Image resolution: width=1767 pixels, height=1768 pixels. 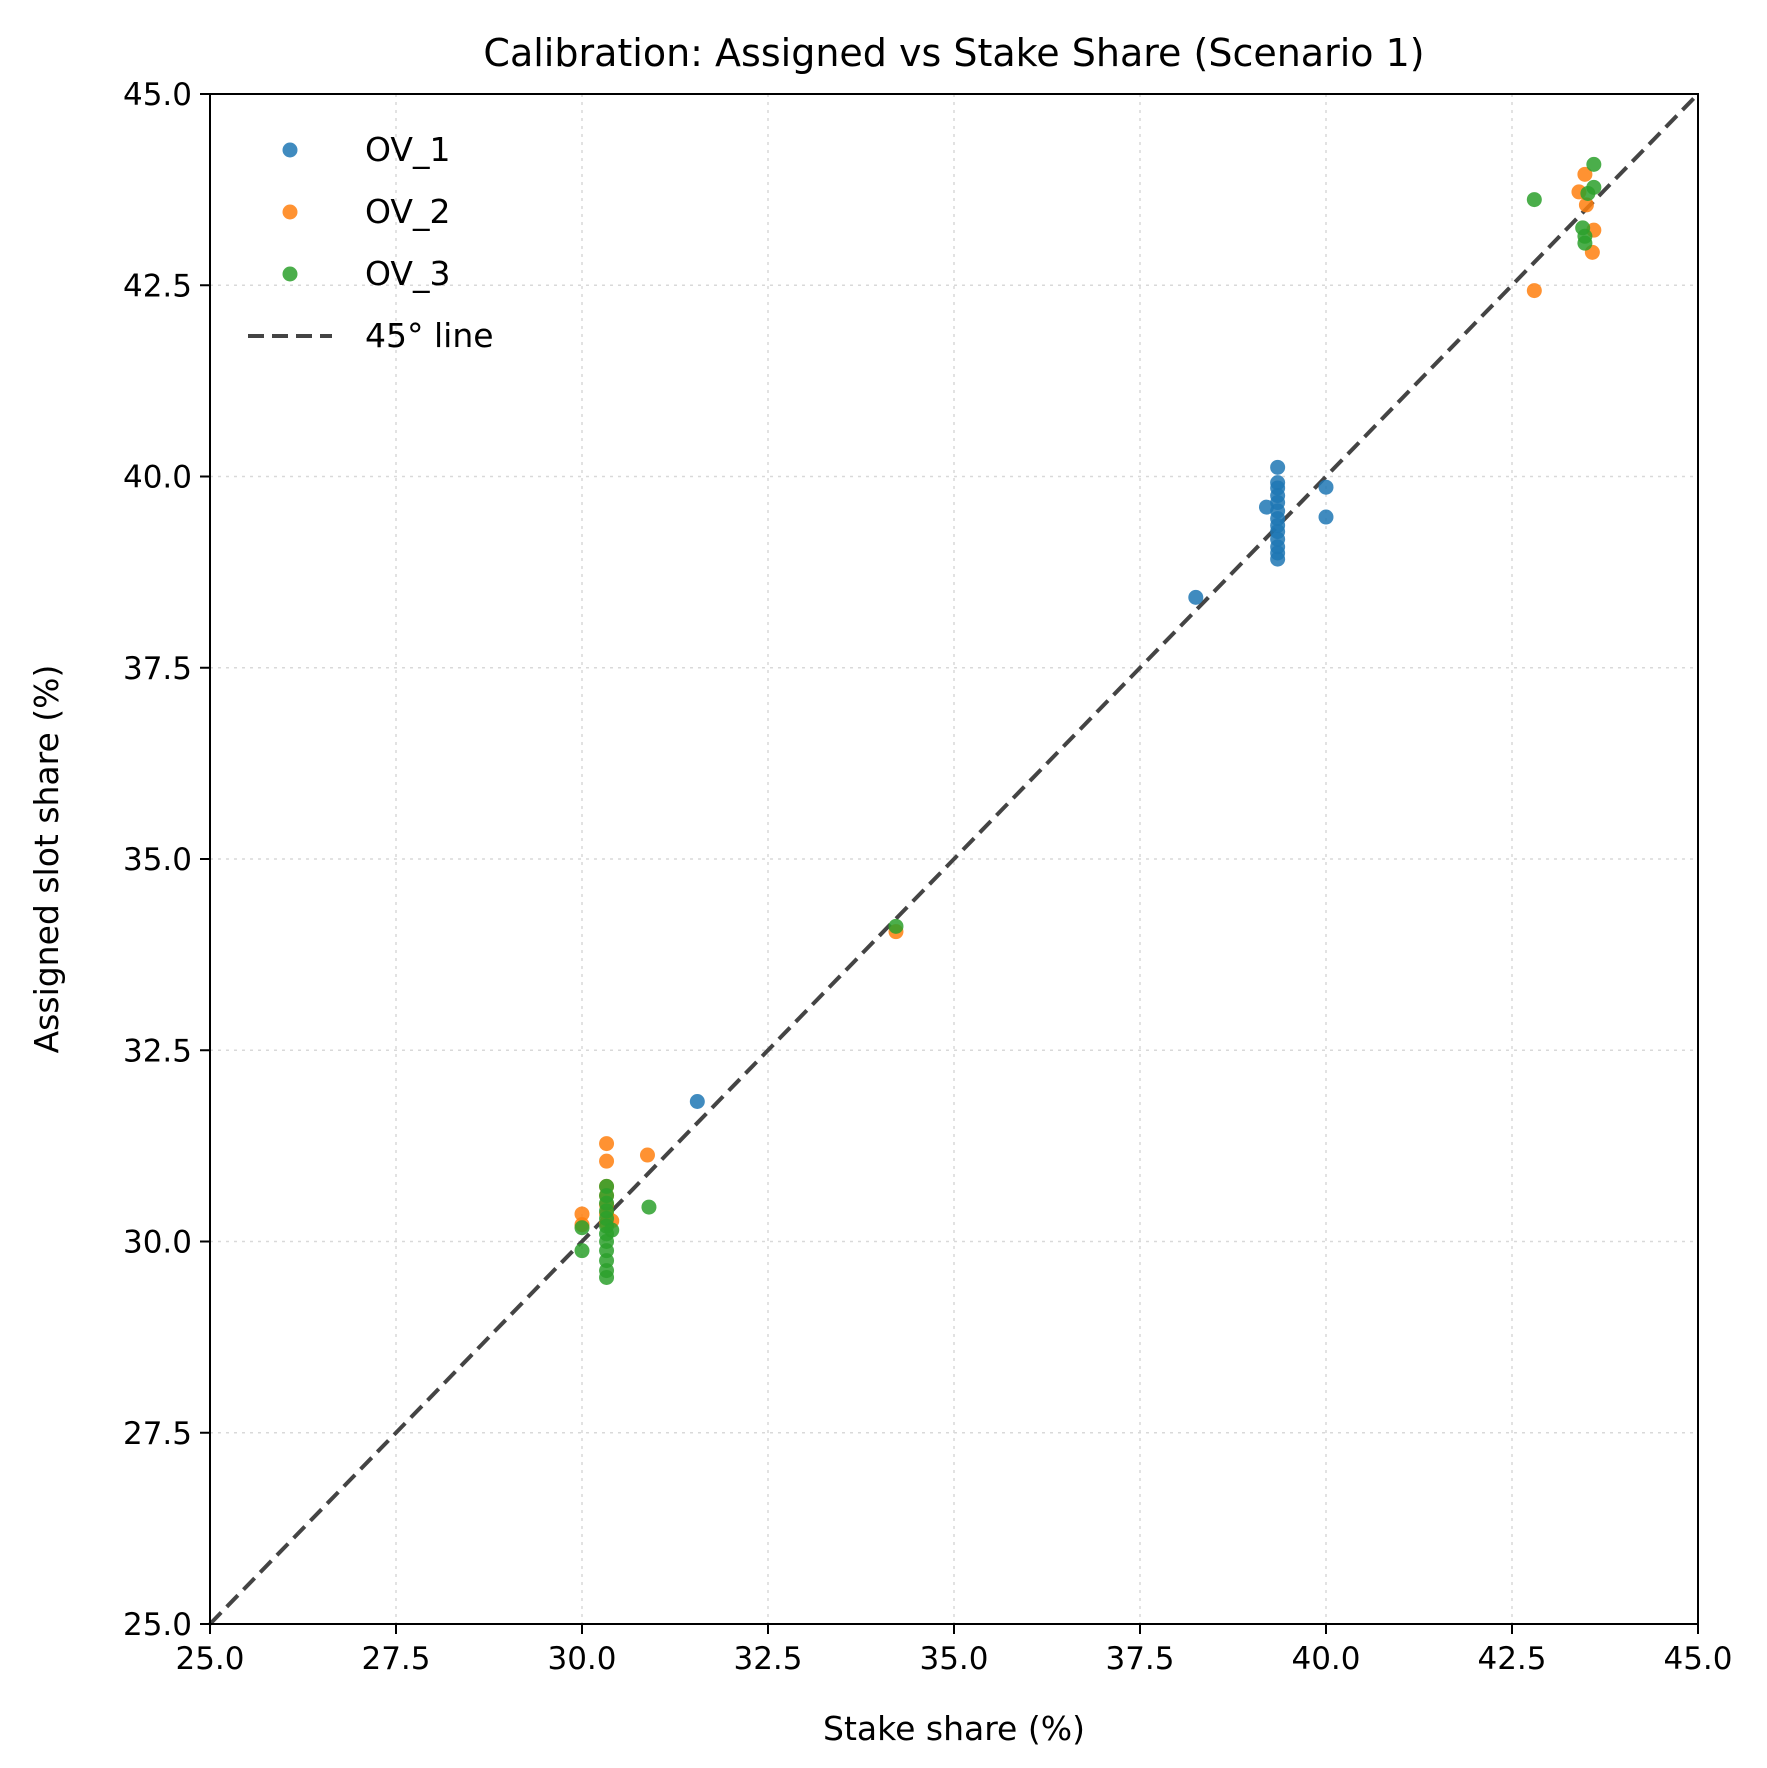 What do you see at coordinates (157, 1051) in the screenshot?
I see `y-tick-label: 32.5` at bounding box center [157, 1051].